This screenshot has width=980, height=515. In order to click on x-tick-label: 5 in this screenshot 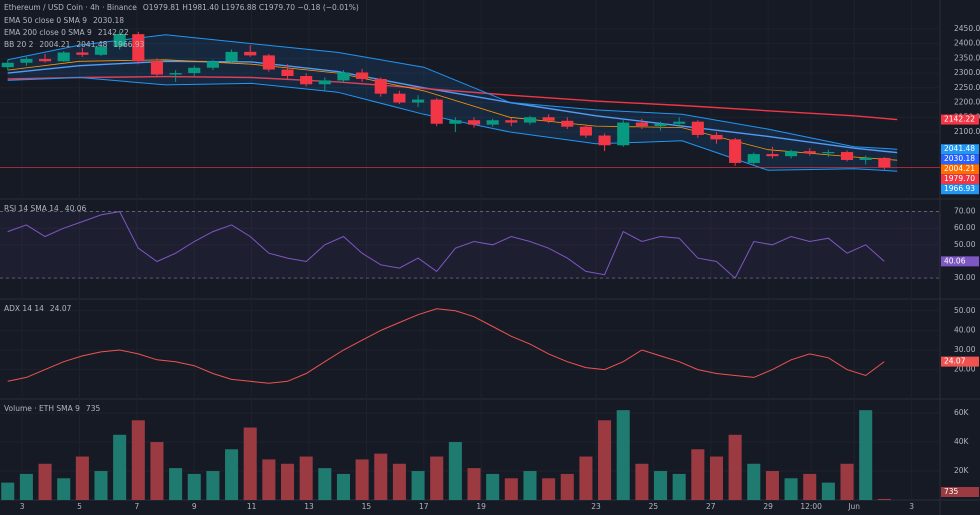, I will do `click(79, 506)`.